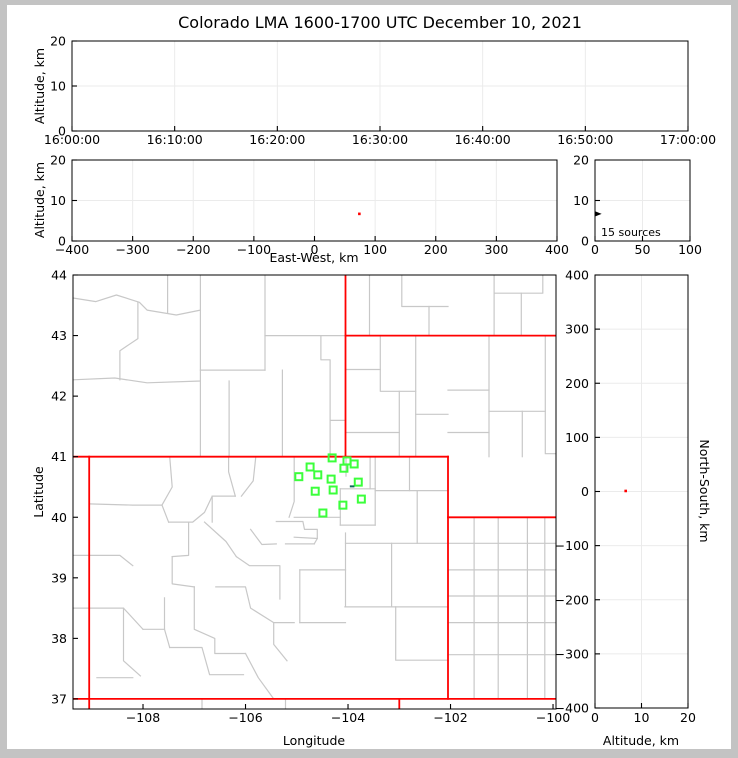 This screenshot has width=738, height=758. What do you see at coordinates (348, 717) in the screenshot?
I see `lon-tick-label: −104` at bounding box center [348, 717].